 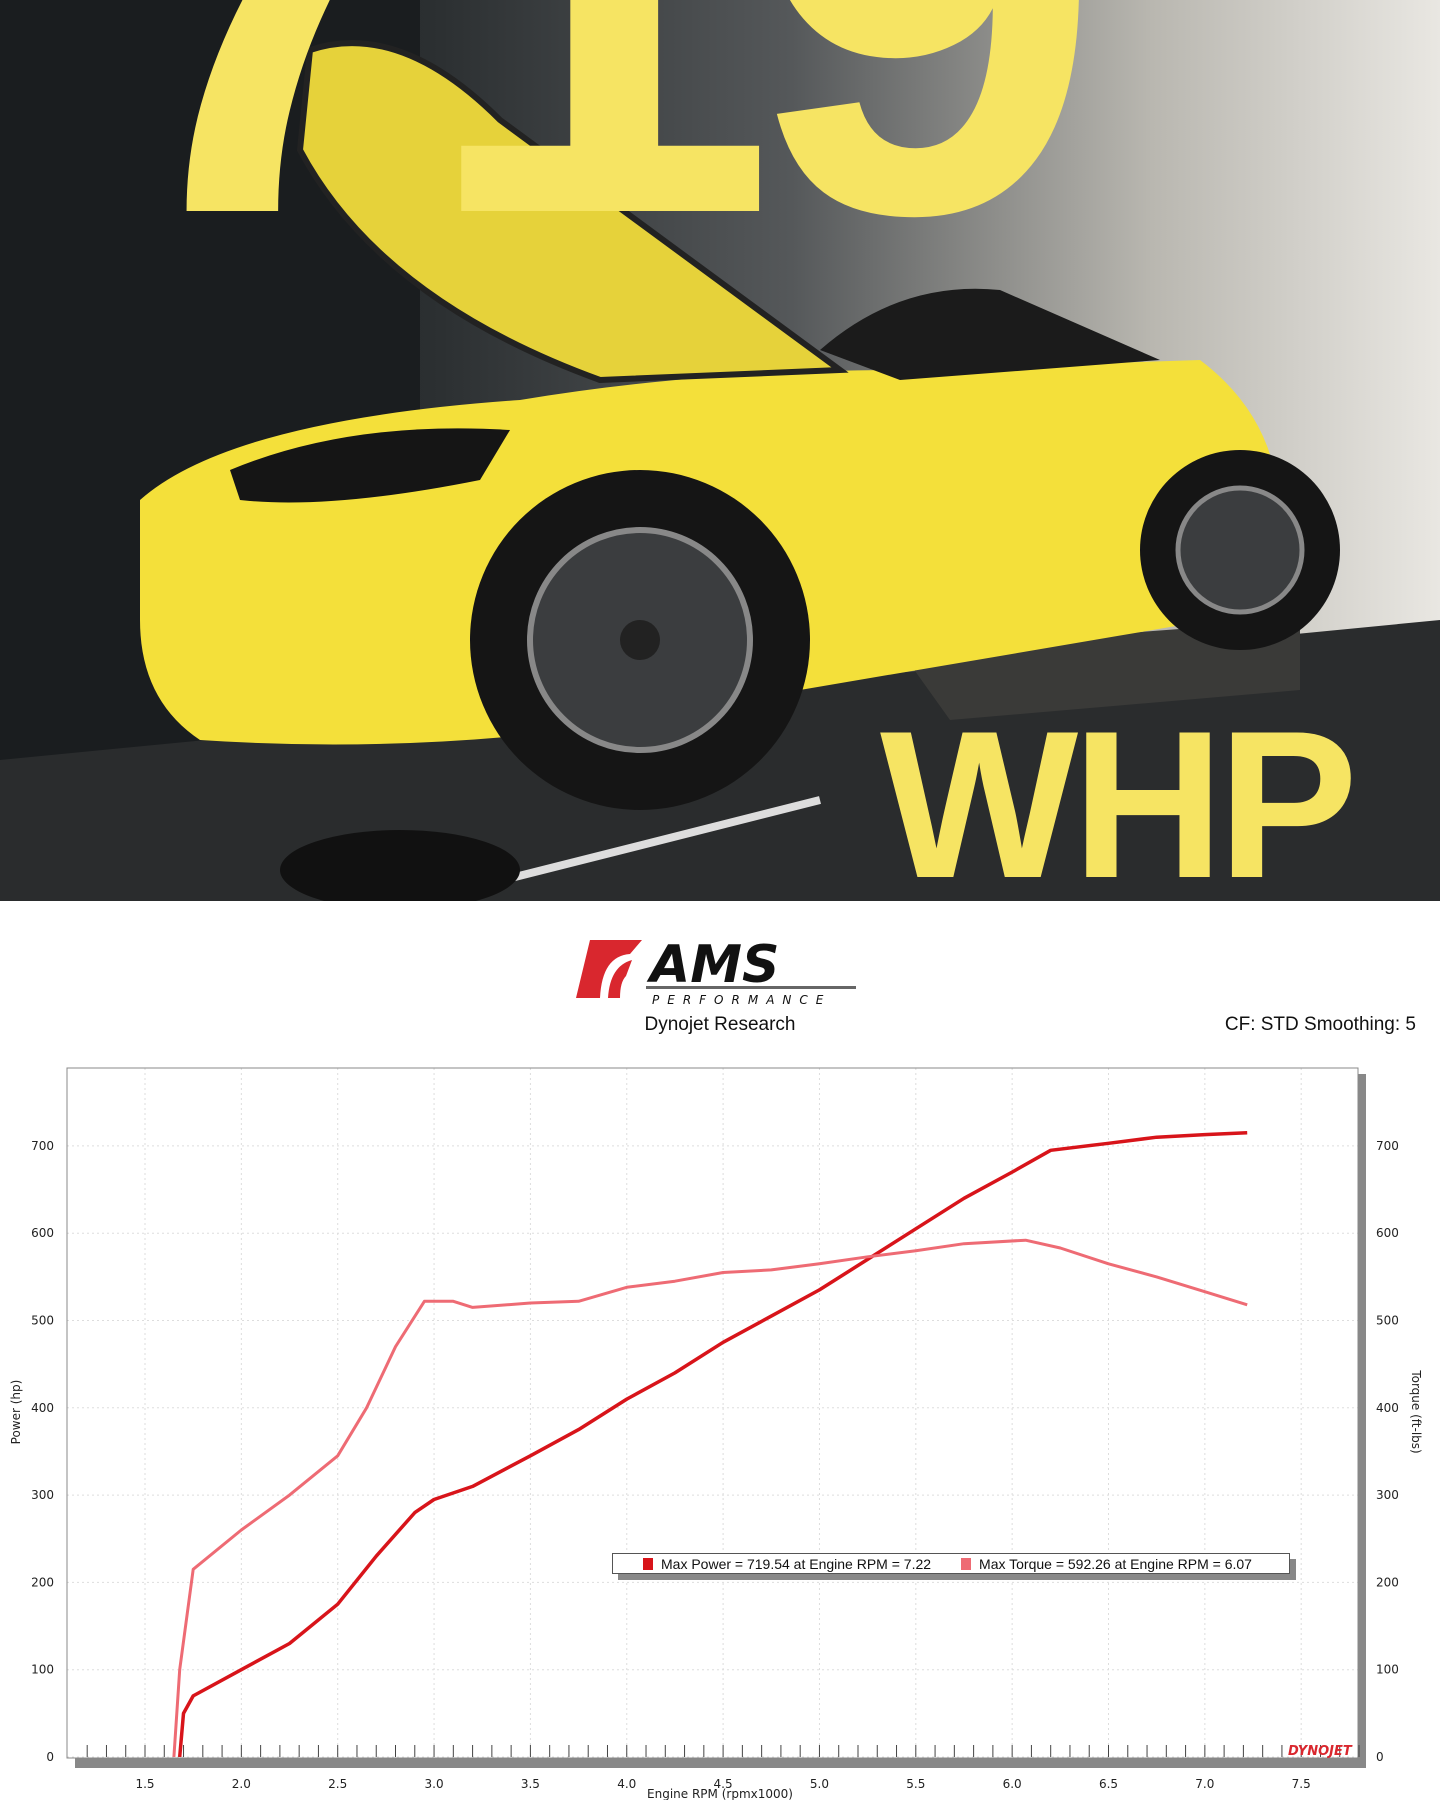 What do you see at coordinates (1387, 1233) in the screenshot?
I see `y2-tick-label: 600` at bounding box center [1387, 1233].